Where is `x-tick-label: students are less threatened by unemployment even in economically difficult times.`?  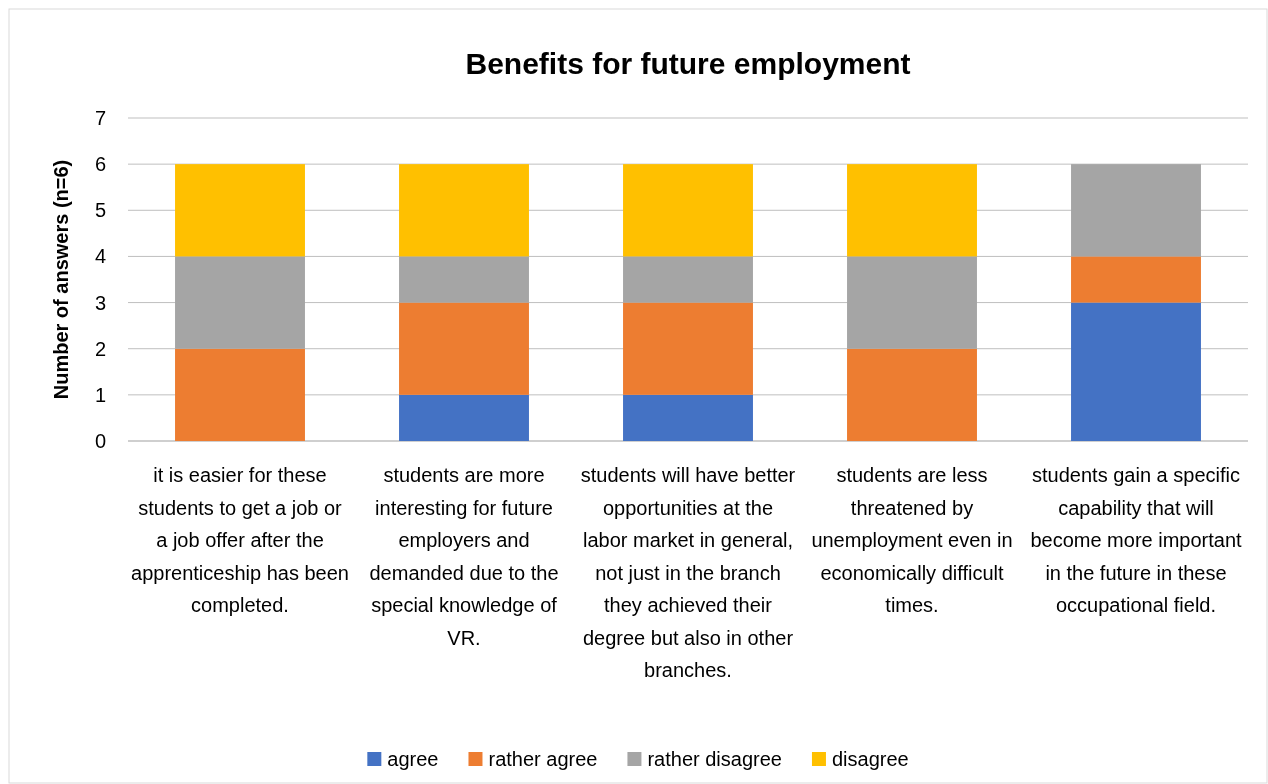
x-tick-label: students are less threatened by unemployment even in economically difficult times. is located at coordinates (912, 540).